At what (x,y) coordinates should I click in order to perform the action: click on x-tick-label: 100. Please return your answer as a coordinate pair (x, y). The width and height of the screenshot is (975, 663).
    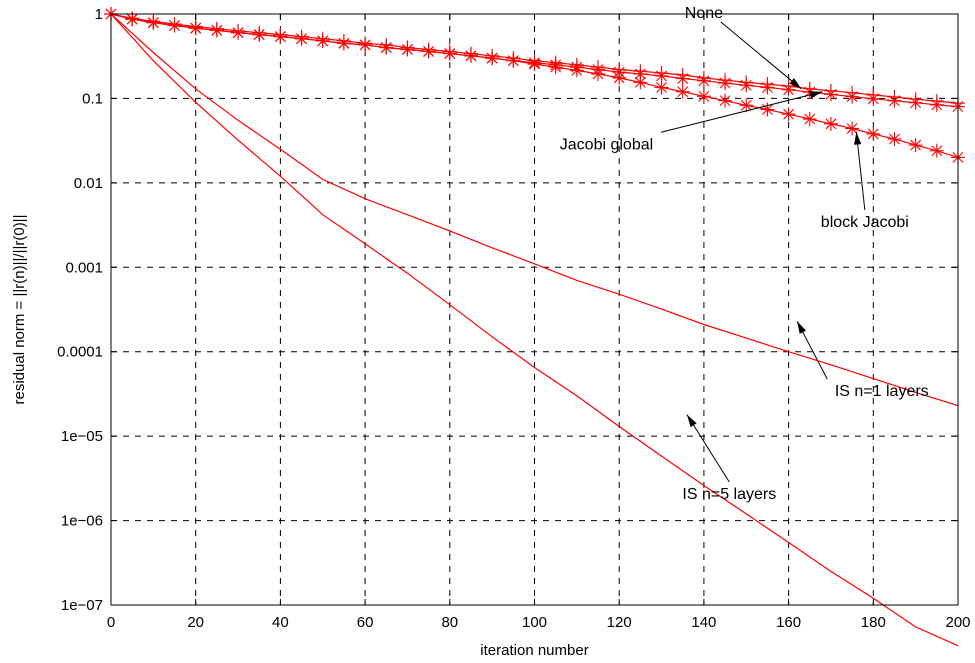
    Looking at the image, I should click on (534, 622).